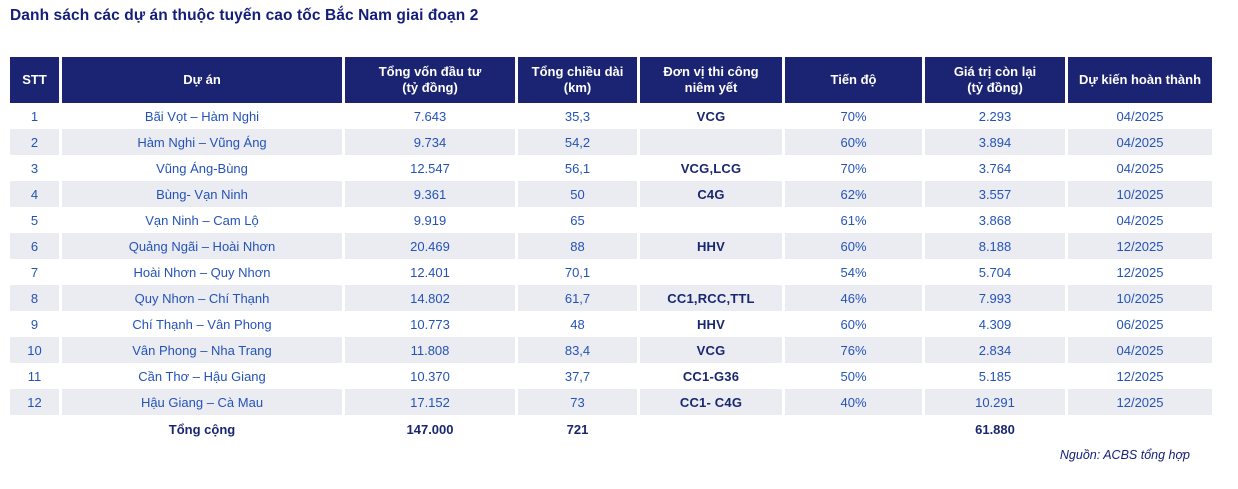  I want to click on row-8-cell-1: Quy Nhơn – Chí Thạnh, so click(203, 298).